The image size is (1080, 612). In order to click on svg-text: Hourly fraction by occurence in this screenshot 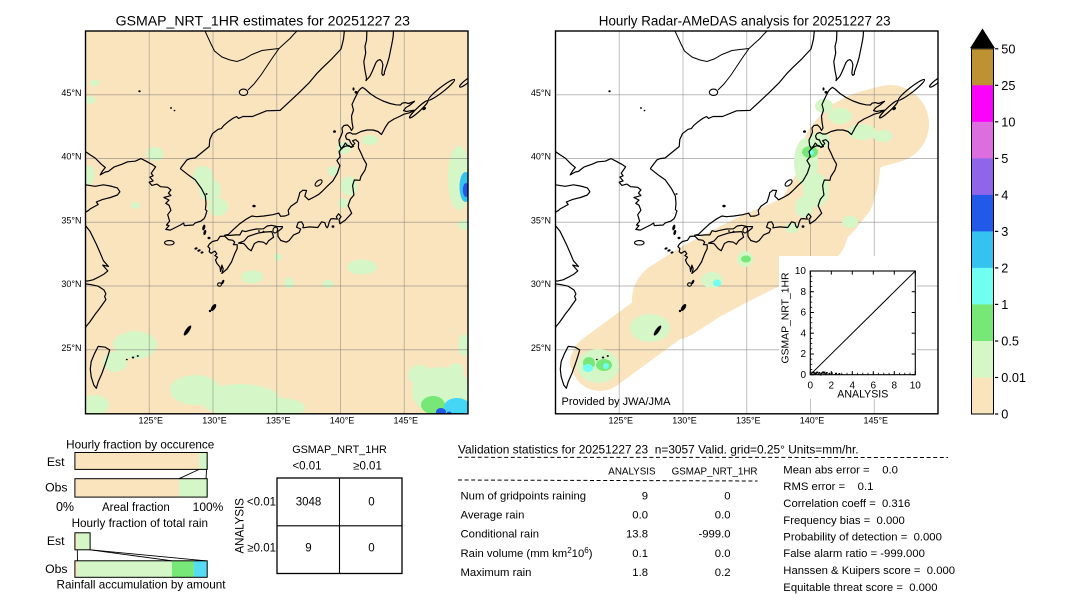, I will do `click(140, 444)`.